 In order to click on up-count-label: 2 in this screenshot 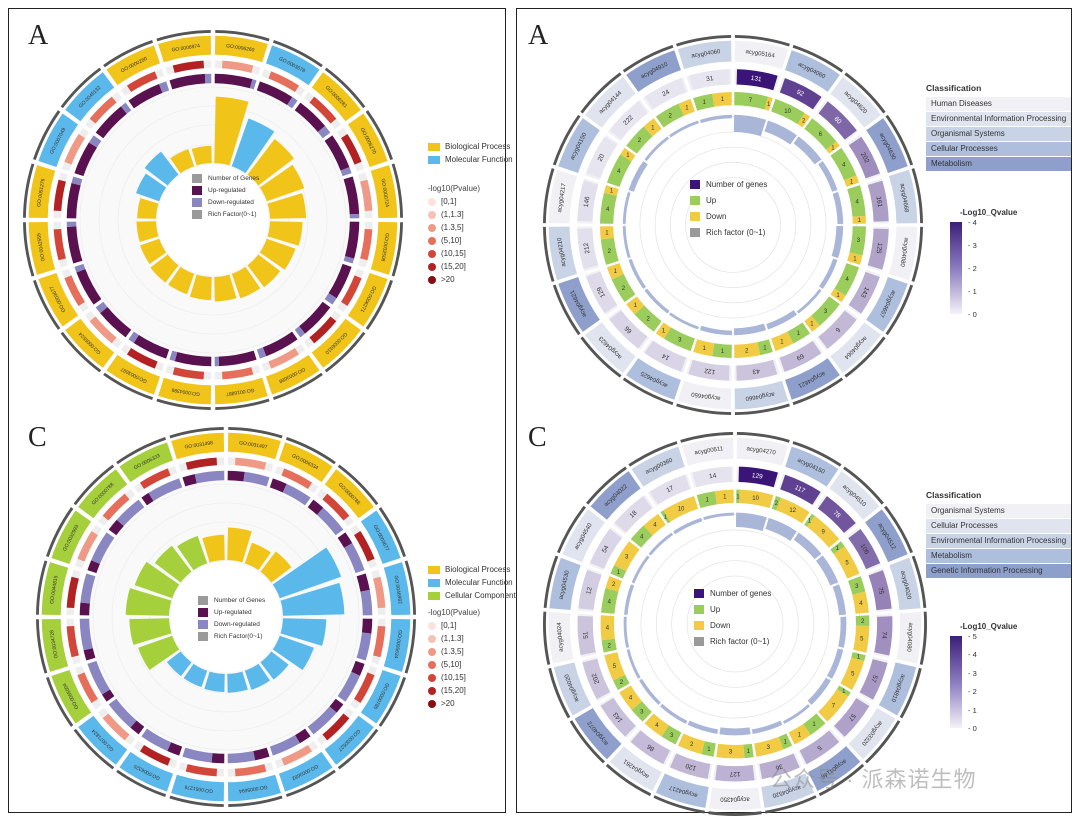, I will do `click(648, 320)`.